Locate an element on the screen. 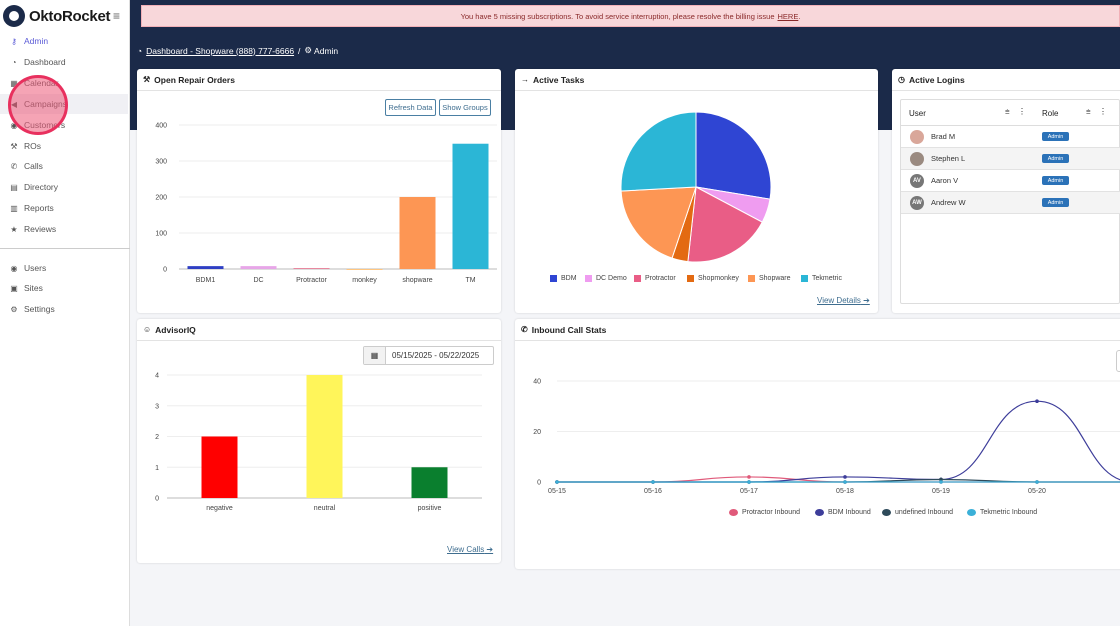  y-tick: 300 is located at coordinates (161, 162).